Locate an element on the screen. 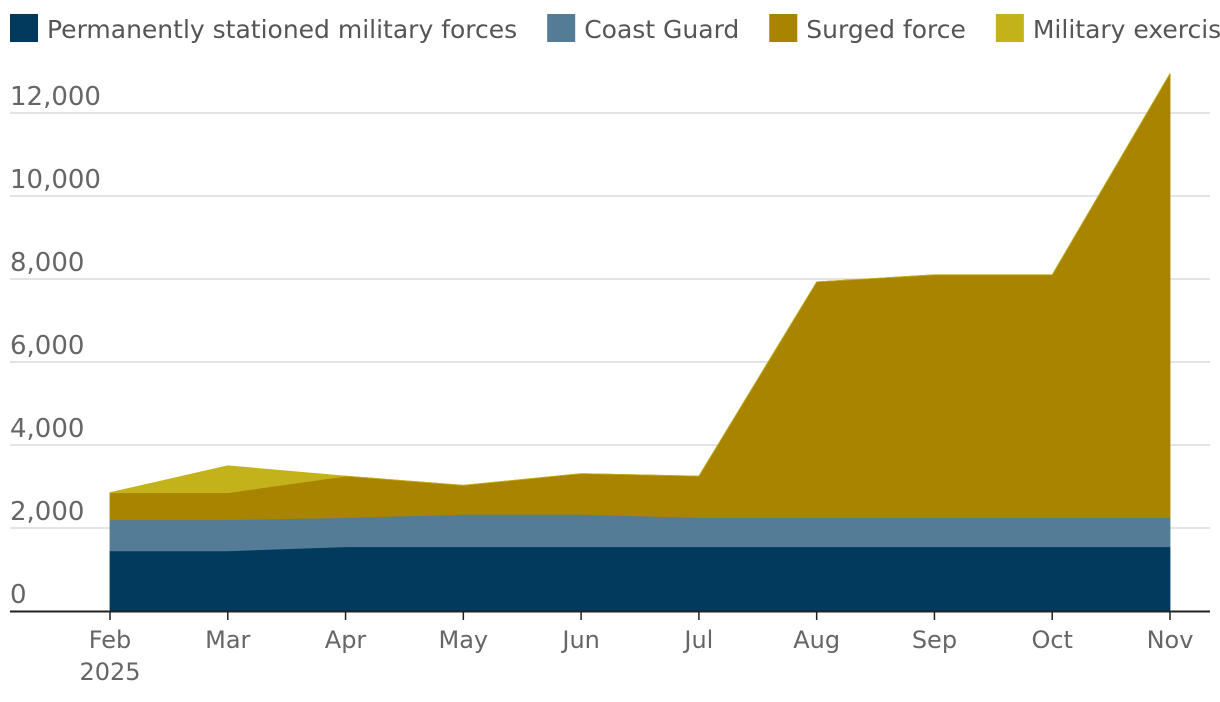 The image size is (1220, 702). x-tick-label-mar: Mar is located at coordinates (227, 640).